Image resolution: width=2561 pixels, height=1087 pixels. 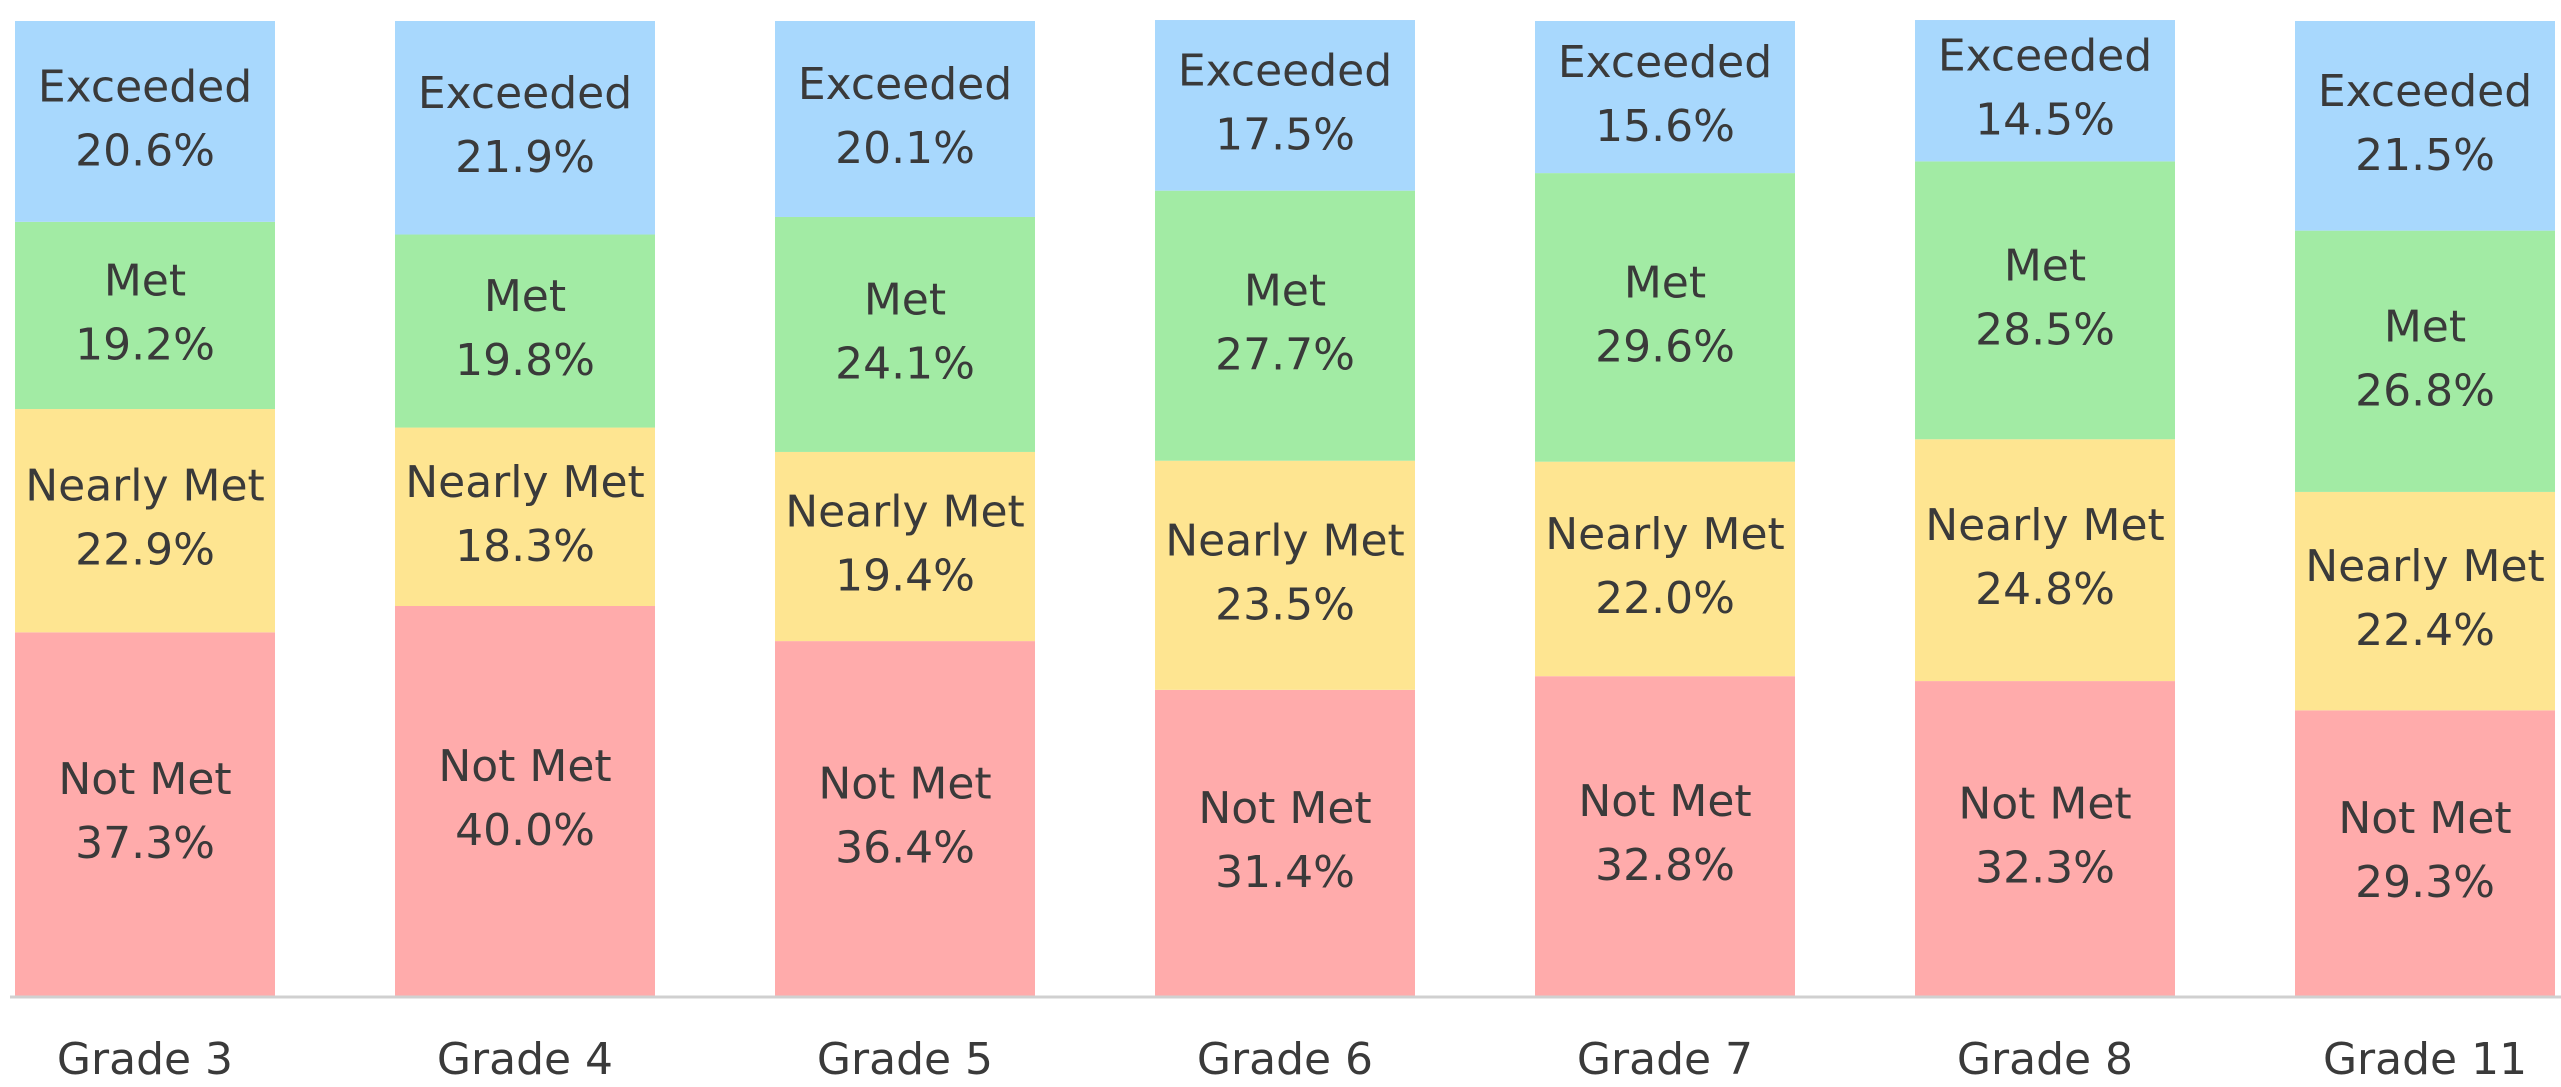 I want to click on data-label: 36.4%, so click(x=905, y=848).